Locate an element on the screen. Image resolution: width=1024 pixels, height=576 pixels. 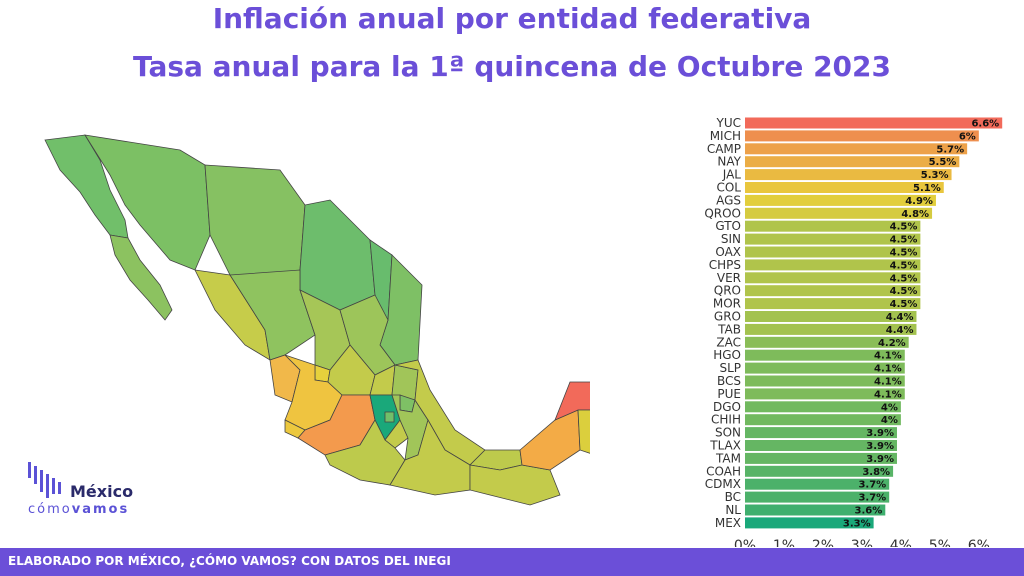
x-tick-label: 4% is located at coordinates (901, 542).